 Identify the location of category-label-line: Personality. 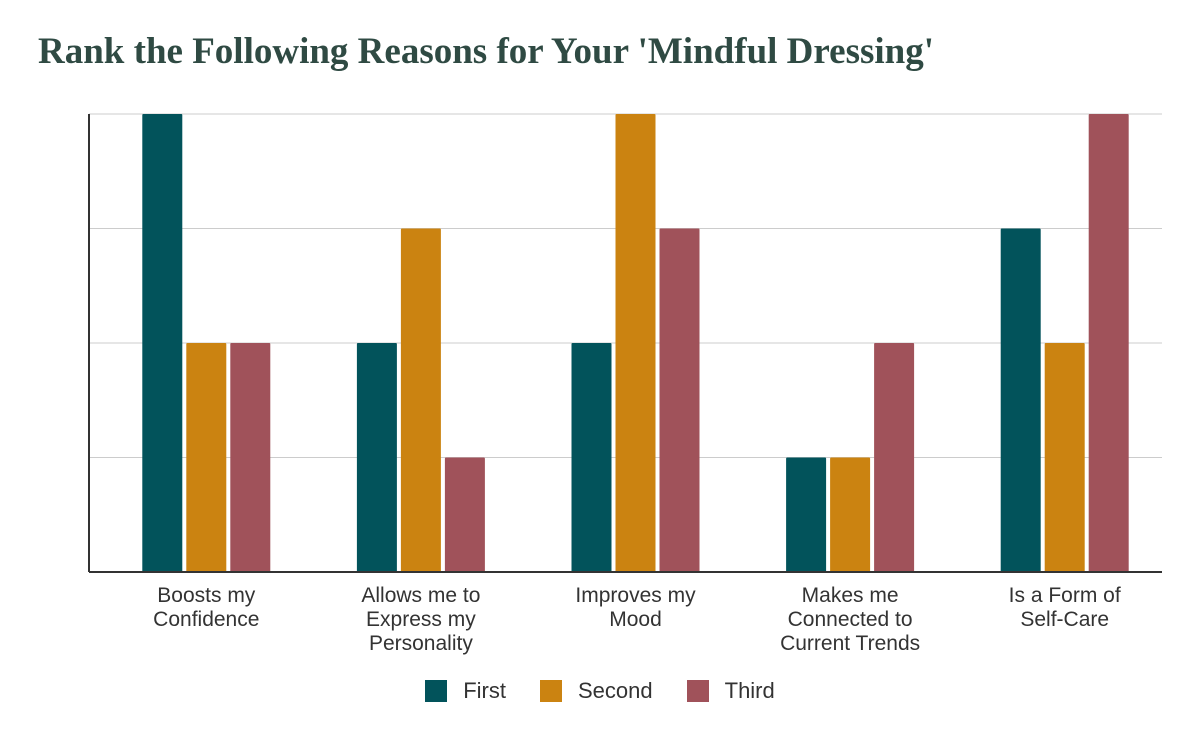
(421, 643).